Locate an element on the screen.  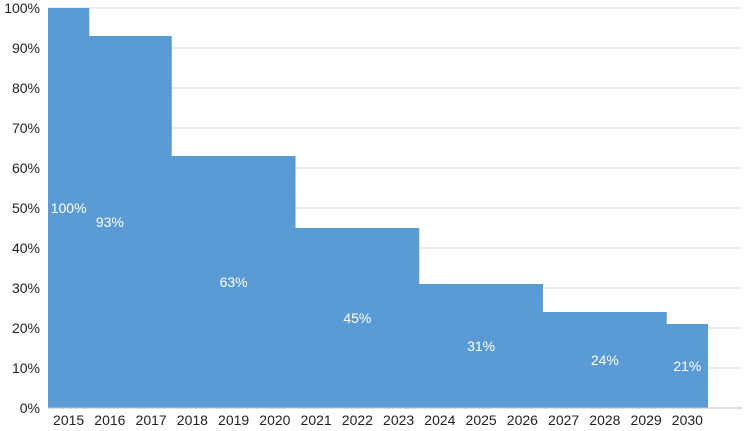
x-tick-label: 2029 is located at coordinates (646, 420).